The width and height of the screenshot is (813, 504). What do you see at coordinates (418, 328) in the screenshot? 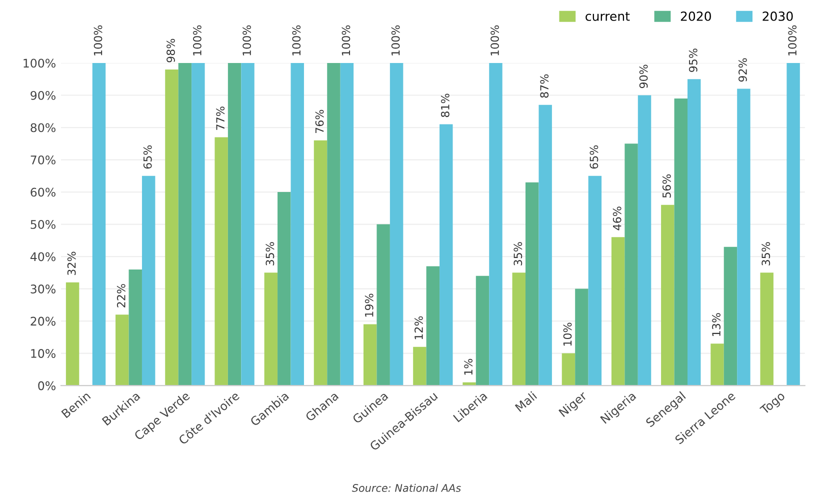
I see `data-label: 12%` at bounding box center [418, 328].